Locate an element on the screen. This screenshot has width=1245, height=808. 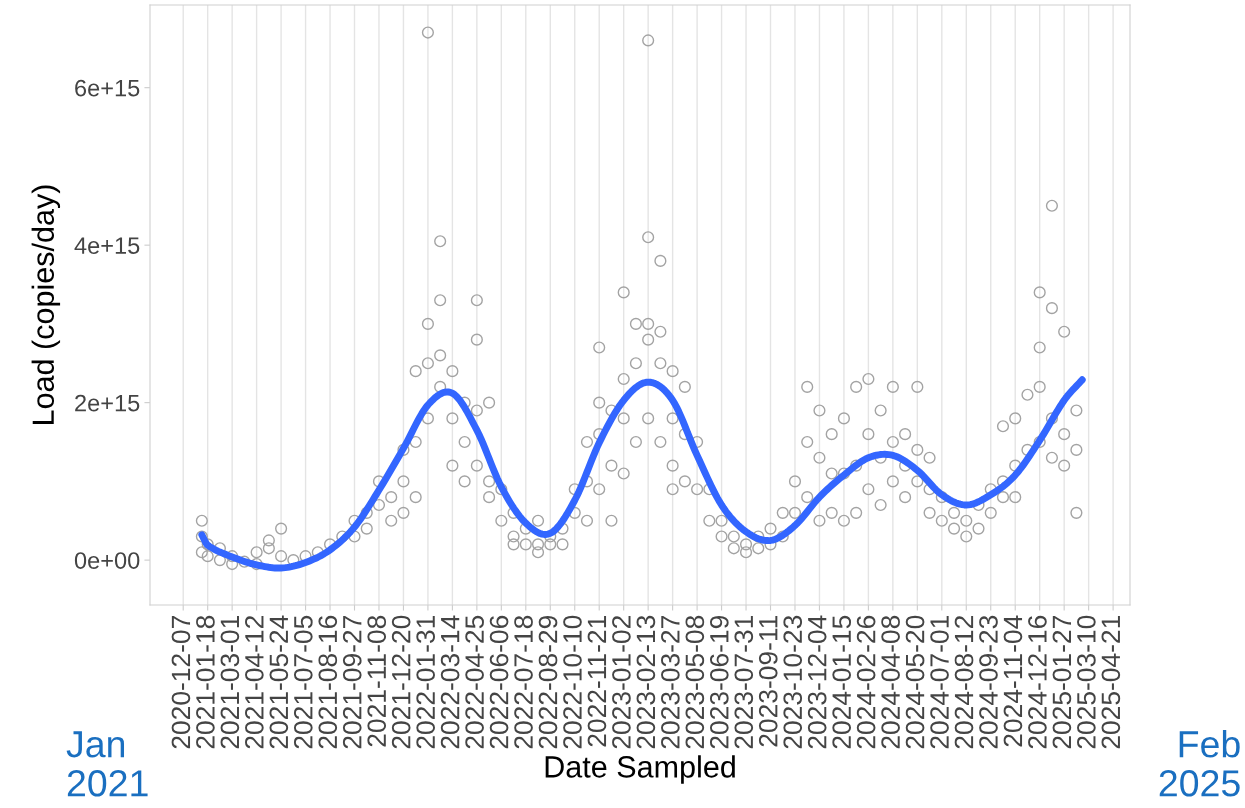
x-tick-label: 2024-01-15 is located at coordinates (842, 682).